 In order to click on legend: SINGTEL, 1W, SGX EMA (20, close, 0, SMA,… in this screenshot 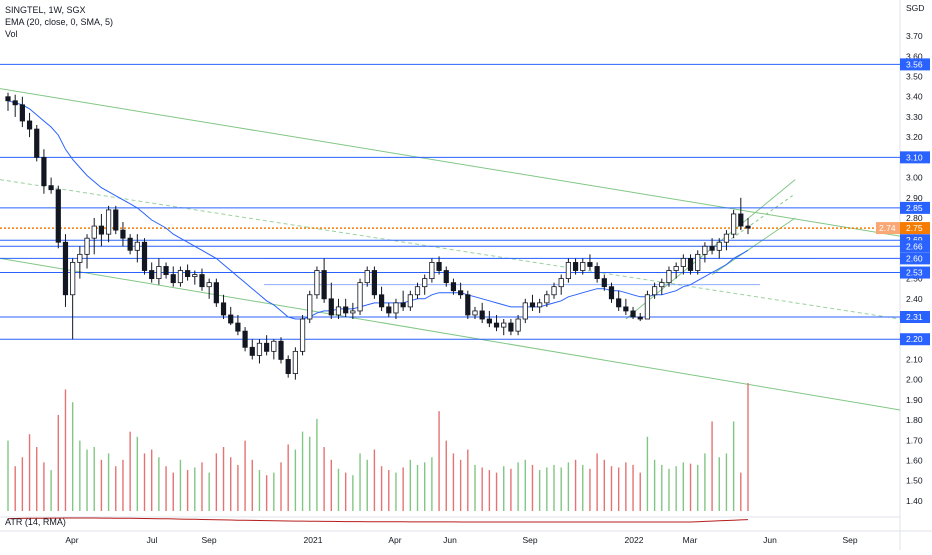, I will do `click(59, 22)`.